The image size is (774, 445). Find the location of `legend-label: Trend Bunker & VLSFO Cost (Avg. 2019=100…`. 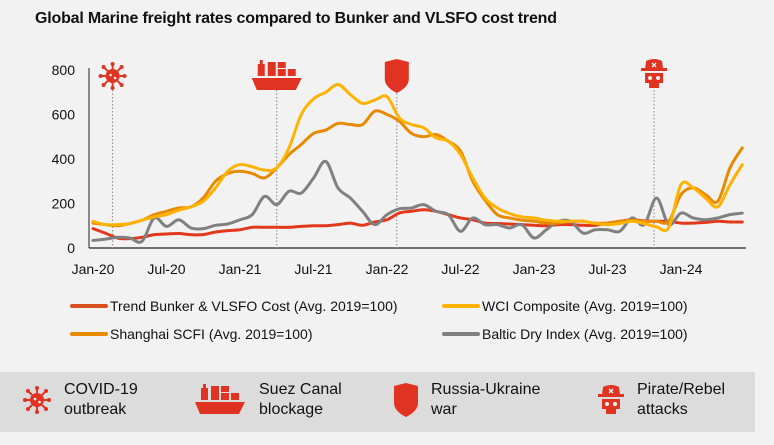

legend-label: Trend Bunker & VLSFO Cost (Avg. 2019=100… is located at coordinates (254, 306).